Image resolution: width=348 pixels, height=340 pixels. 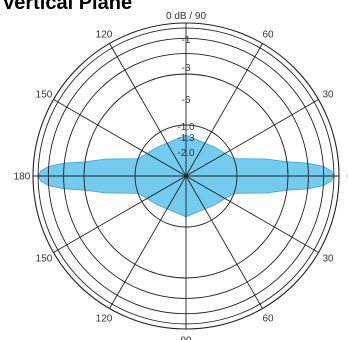 What do you see at coordinates (67, 7) in the screenshot?
I see `chart-title: Vertical Plane` at bounding box center [67, 7].